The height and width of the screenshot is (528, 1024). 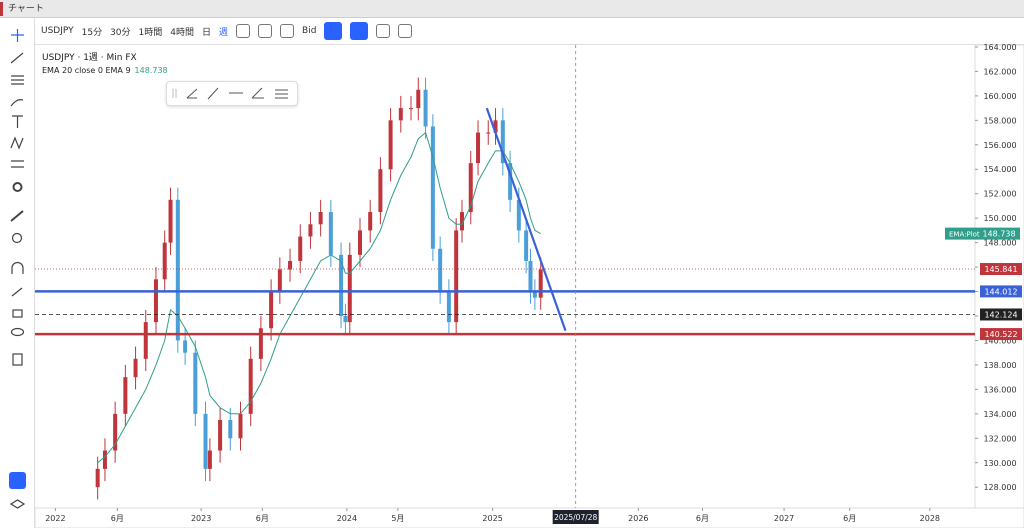 What do you see at coordinates (359, 31) in the screenshot?
I see `wave-button` at bounding box center [359, 31].